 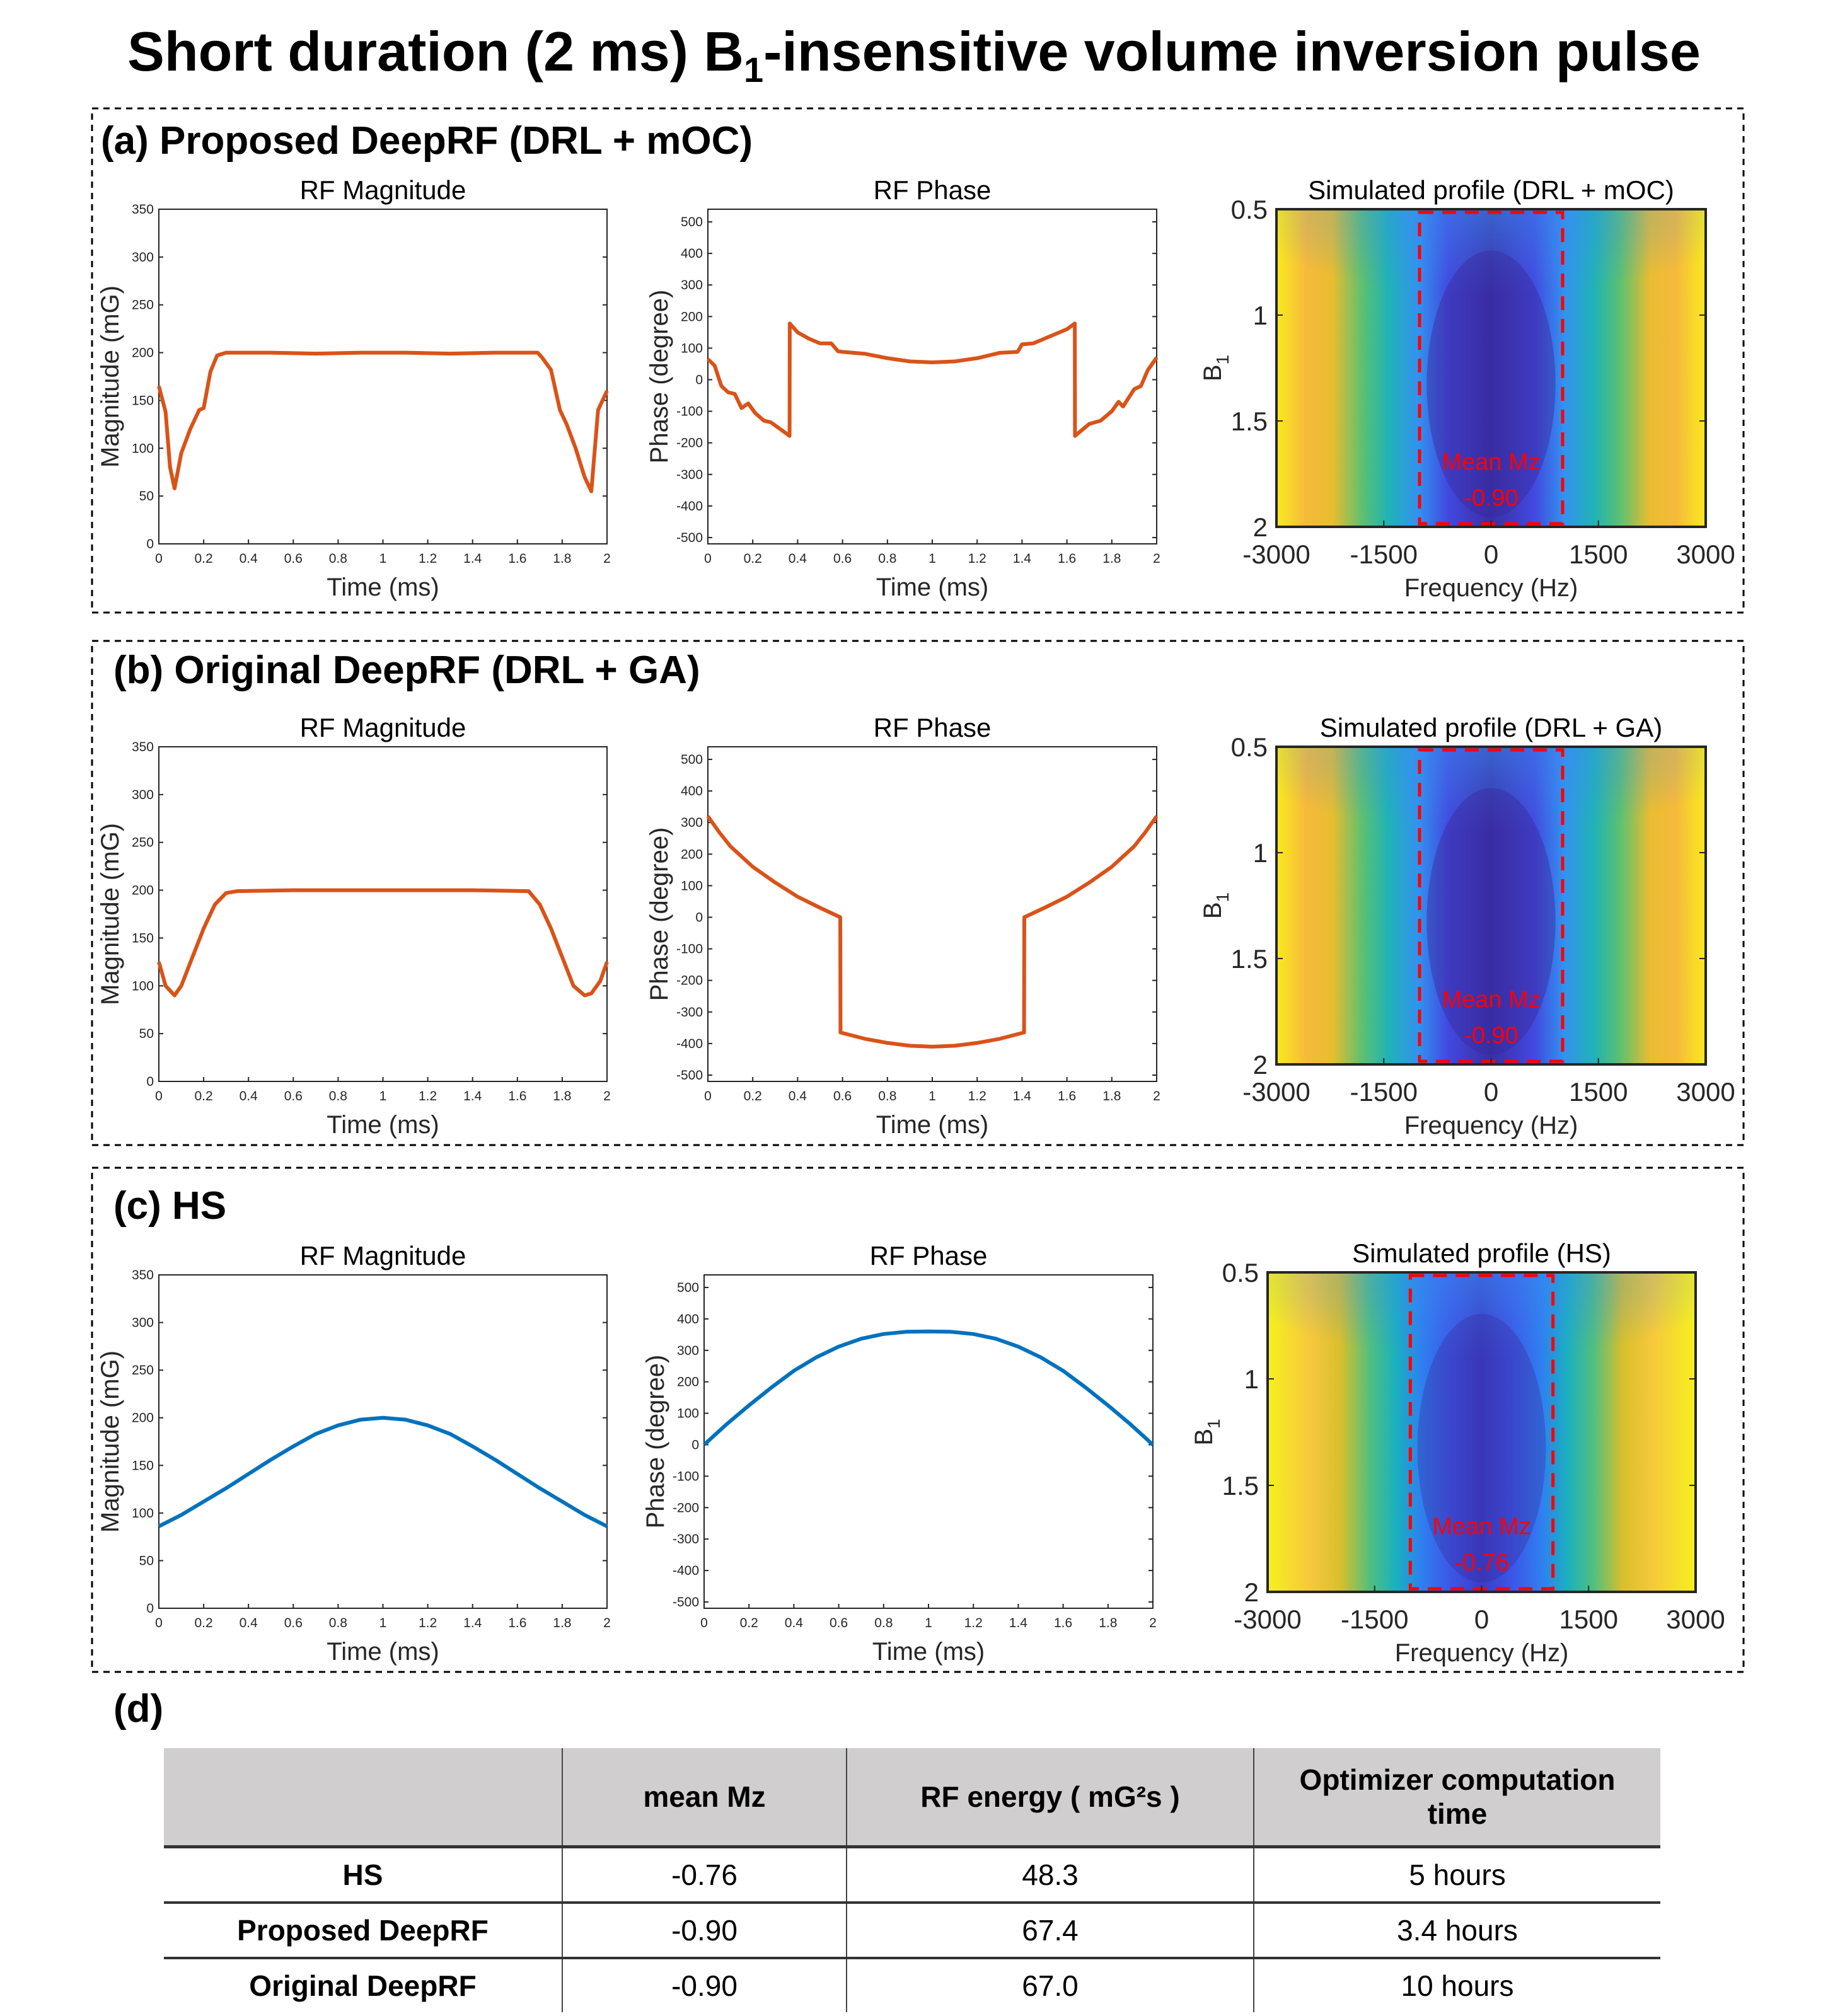 I want to click on y-axis-label: Phase (degree), so click(x=656, y=1442).